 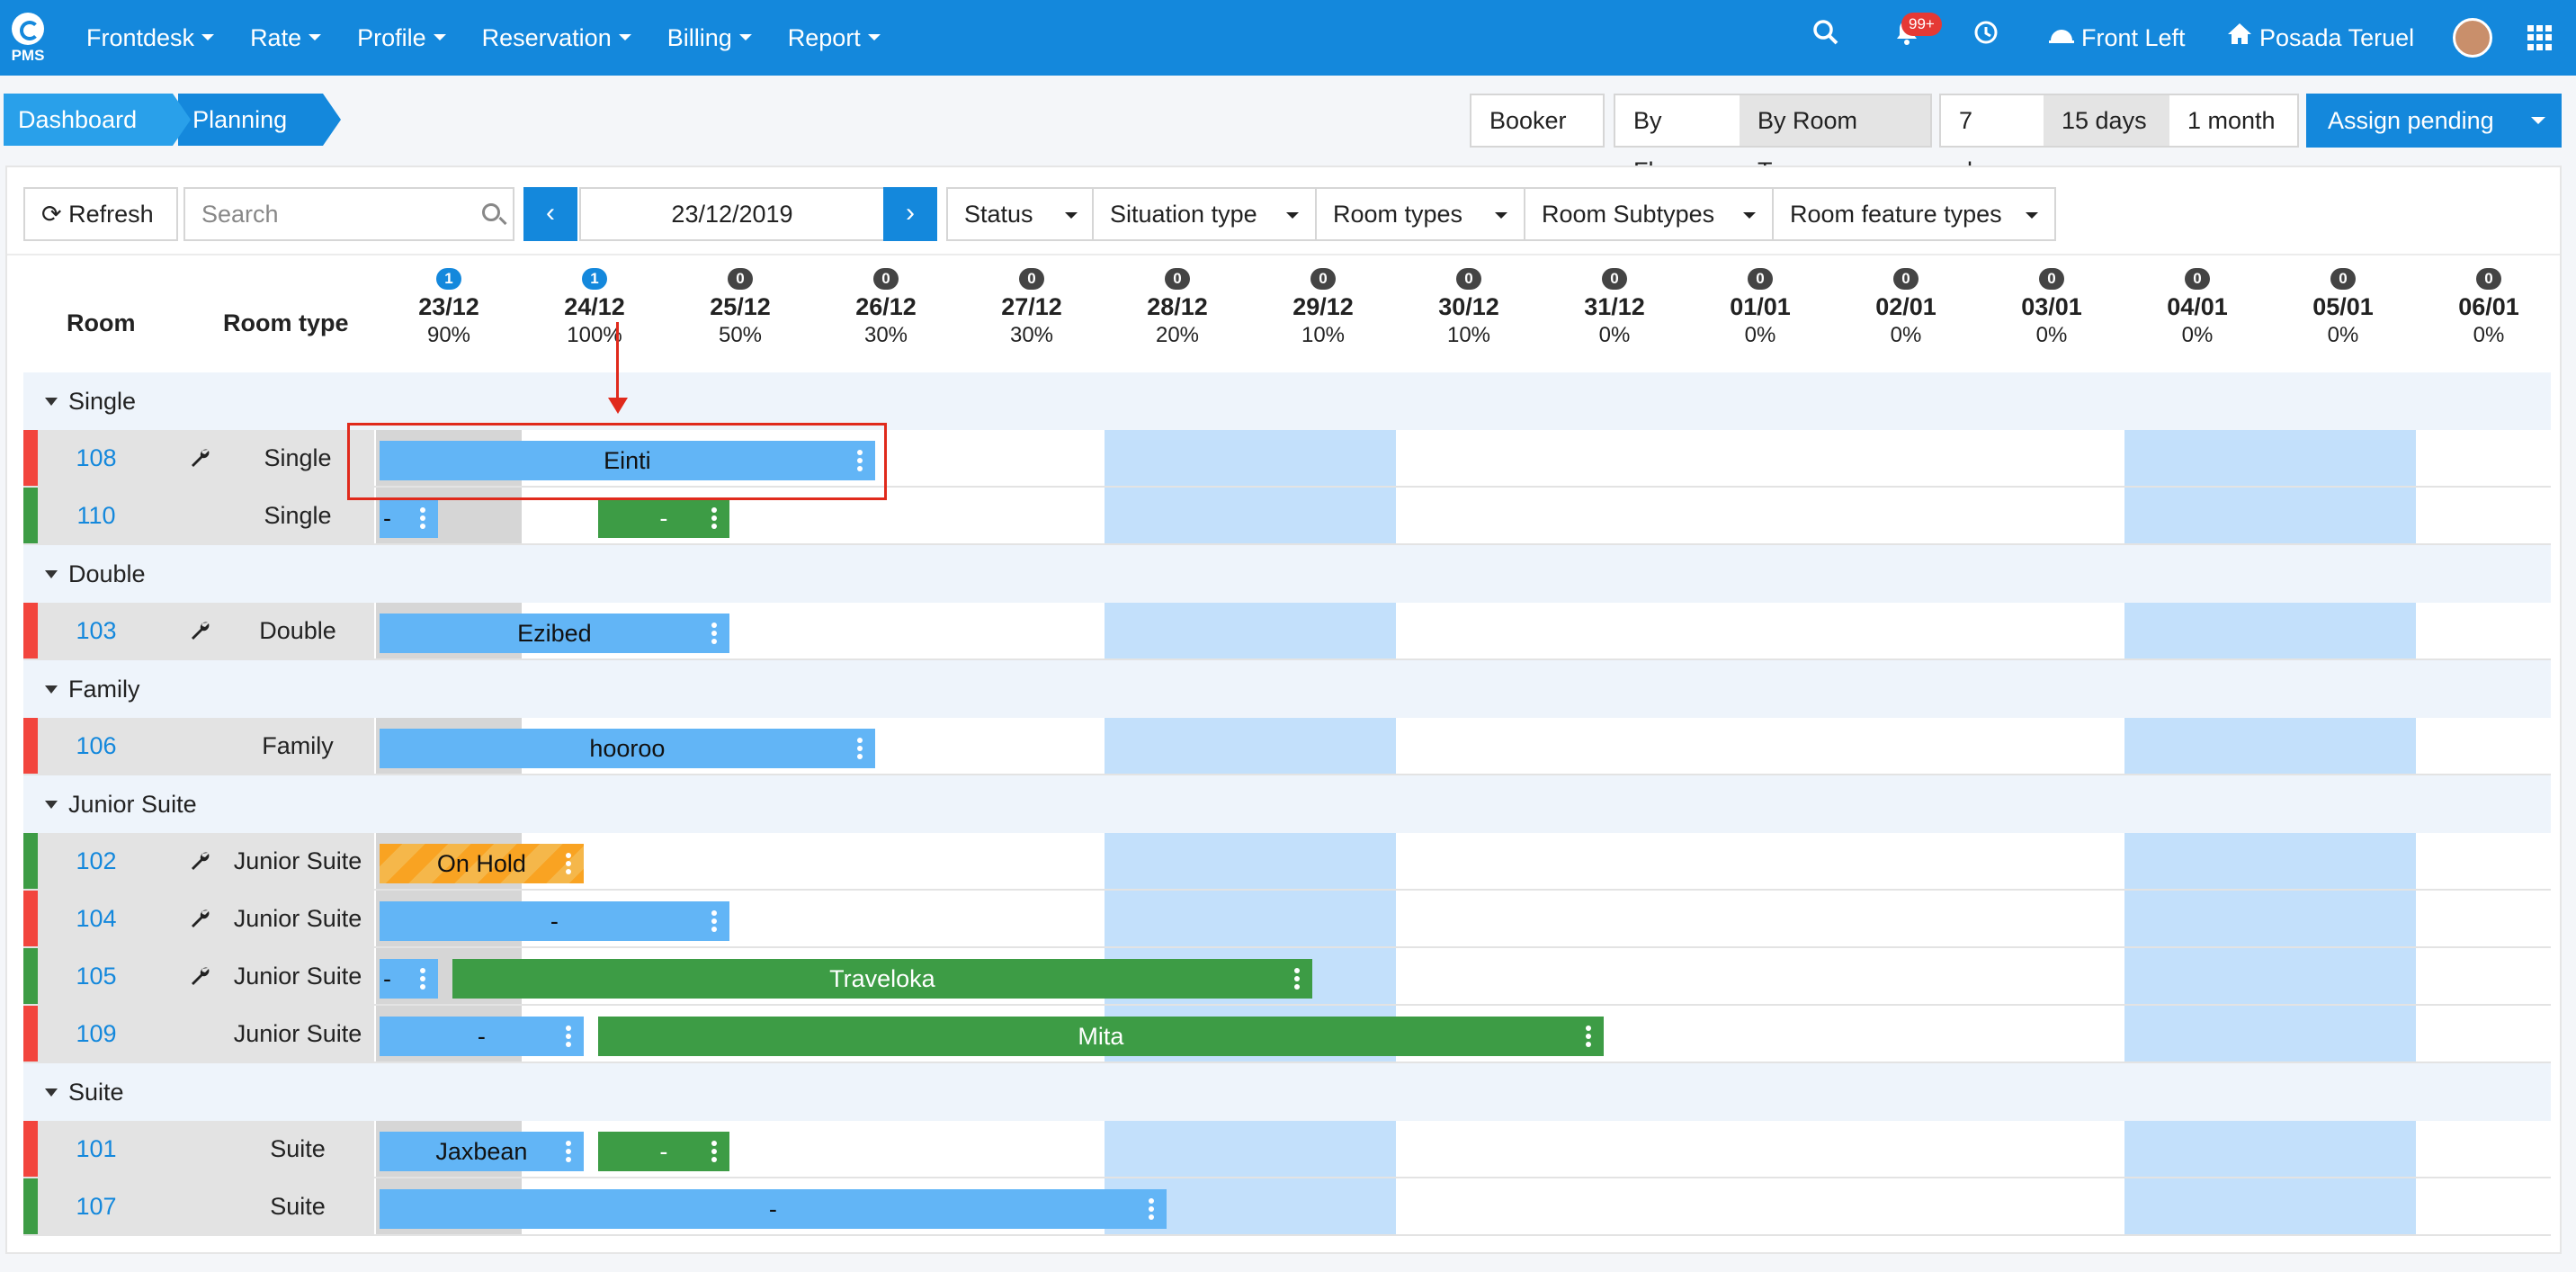 What do you see at coordinates (1836, 139) in the screenshot?
I see `by-room-type-button: By Room Type` at bounding box center [1836, 139].